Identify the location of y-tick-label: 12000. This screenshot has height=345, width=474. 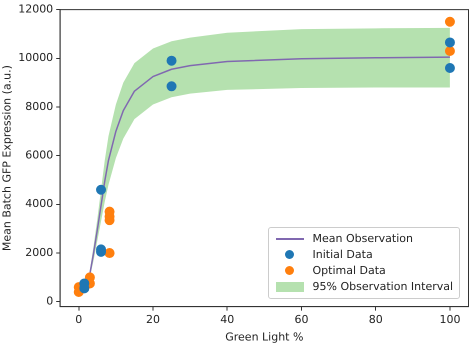
(36, 9).